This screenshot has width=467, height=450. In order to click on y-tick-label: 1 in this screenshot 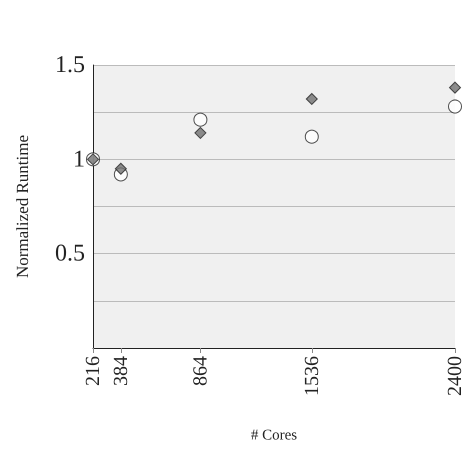, I will do `click(79, 159)`.